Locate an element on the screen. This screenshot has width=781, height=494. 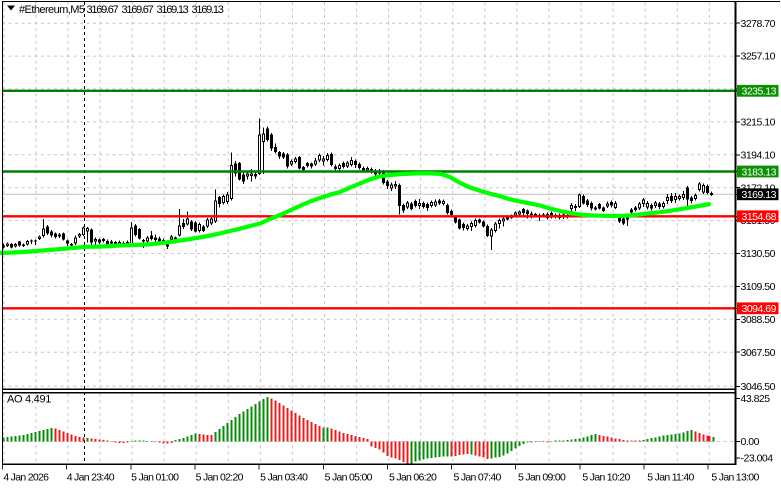
svg-text: 3109.50 is located at coordinates (758, 287).